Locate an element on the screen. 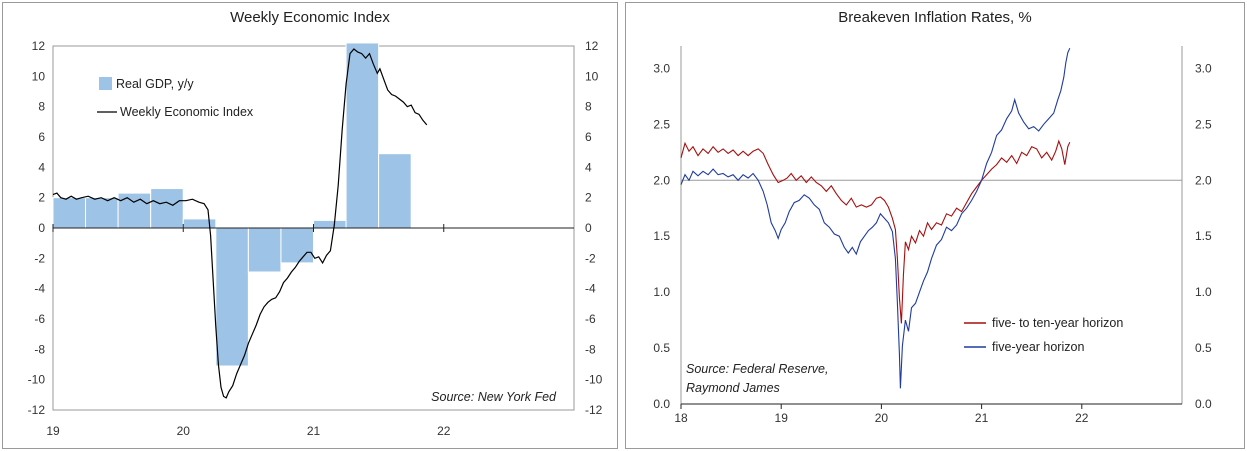 The width and height of the screenshot is (1247, 451). y-tick-label-left: -6 is located at coordinates (39, 319).